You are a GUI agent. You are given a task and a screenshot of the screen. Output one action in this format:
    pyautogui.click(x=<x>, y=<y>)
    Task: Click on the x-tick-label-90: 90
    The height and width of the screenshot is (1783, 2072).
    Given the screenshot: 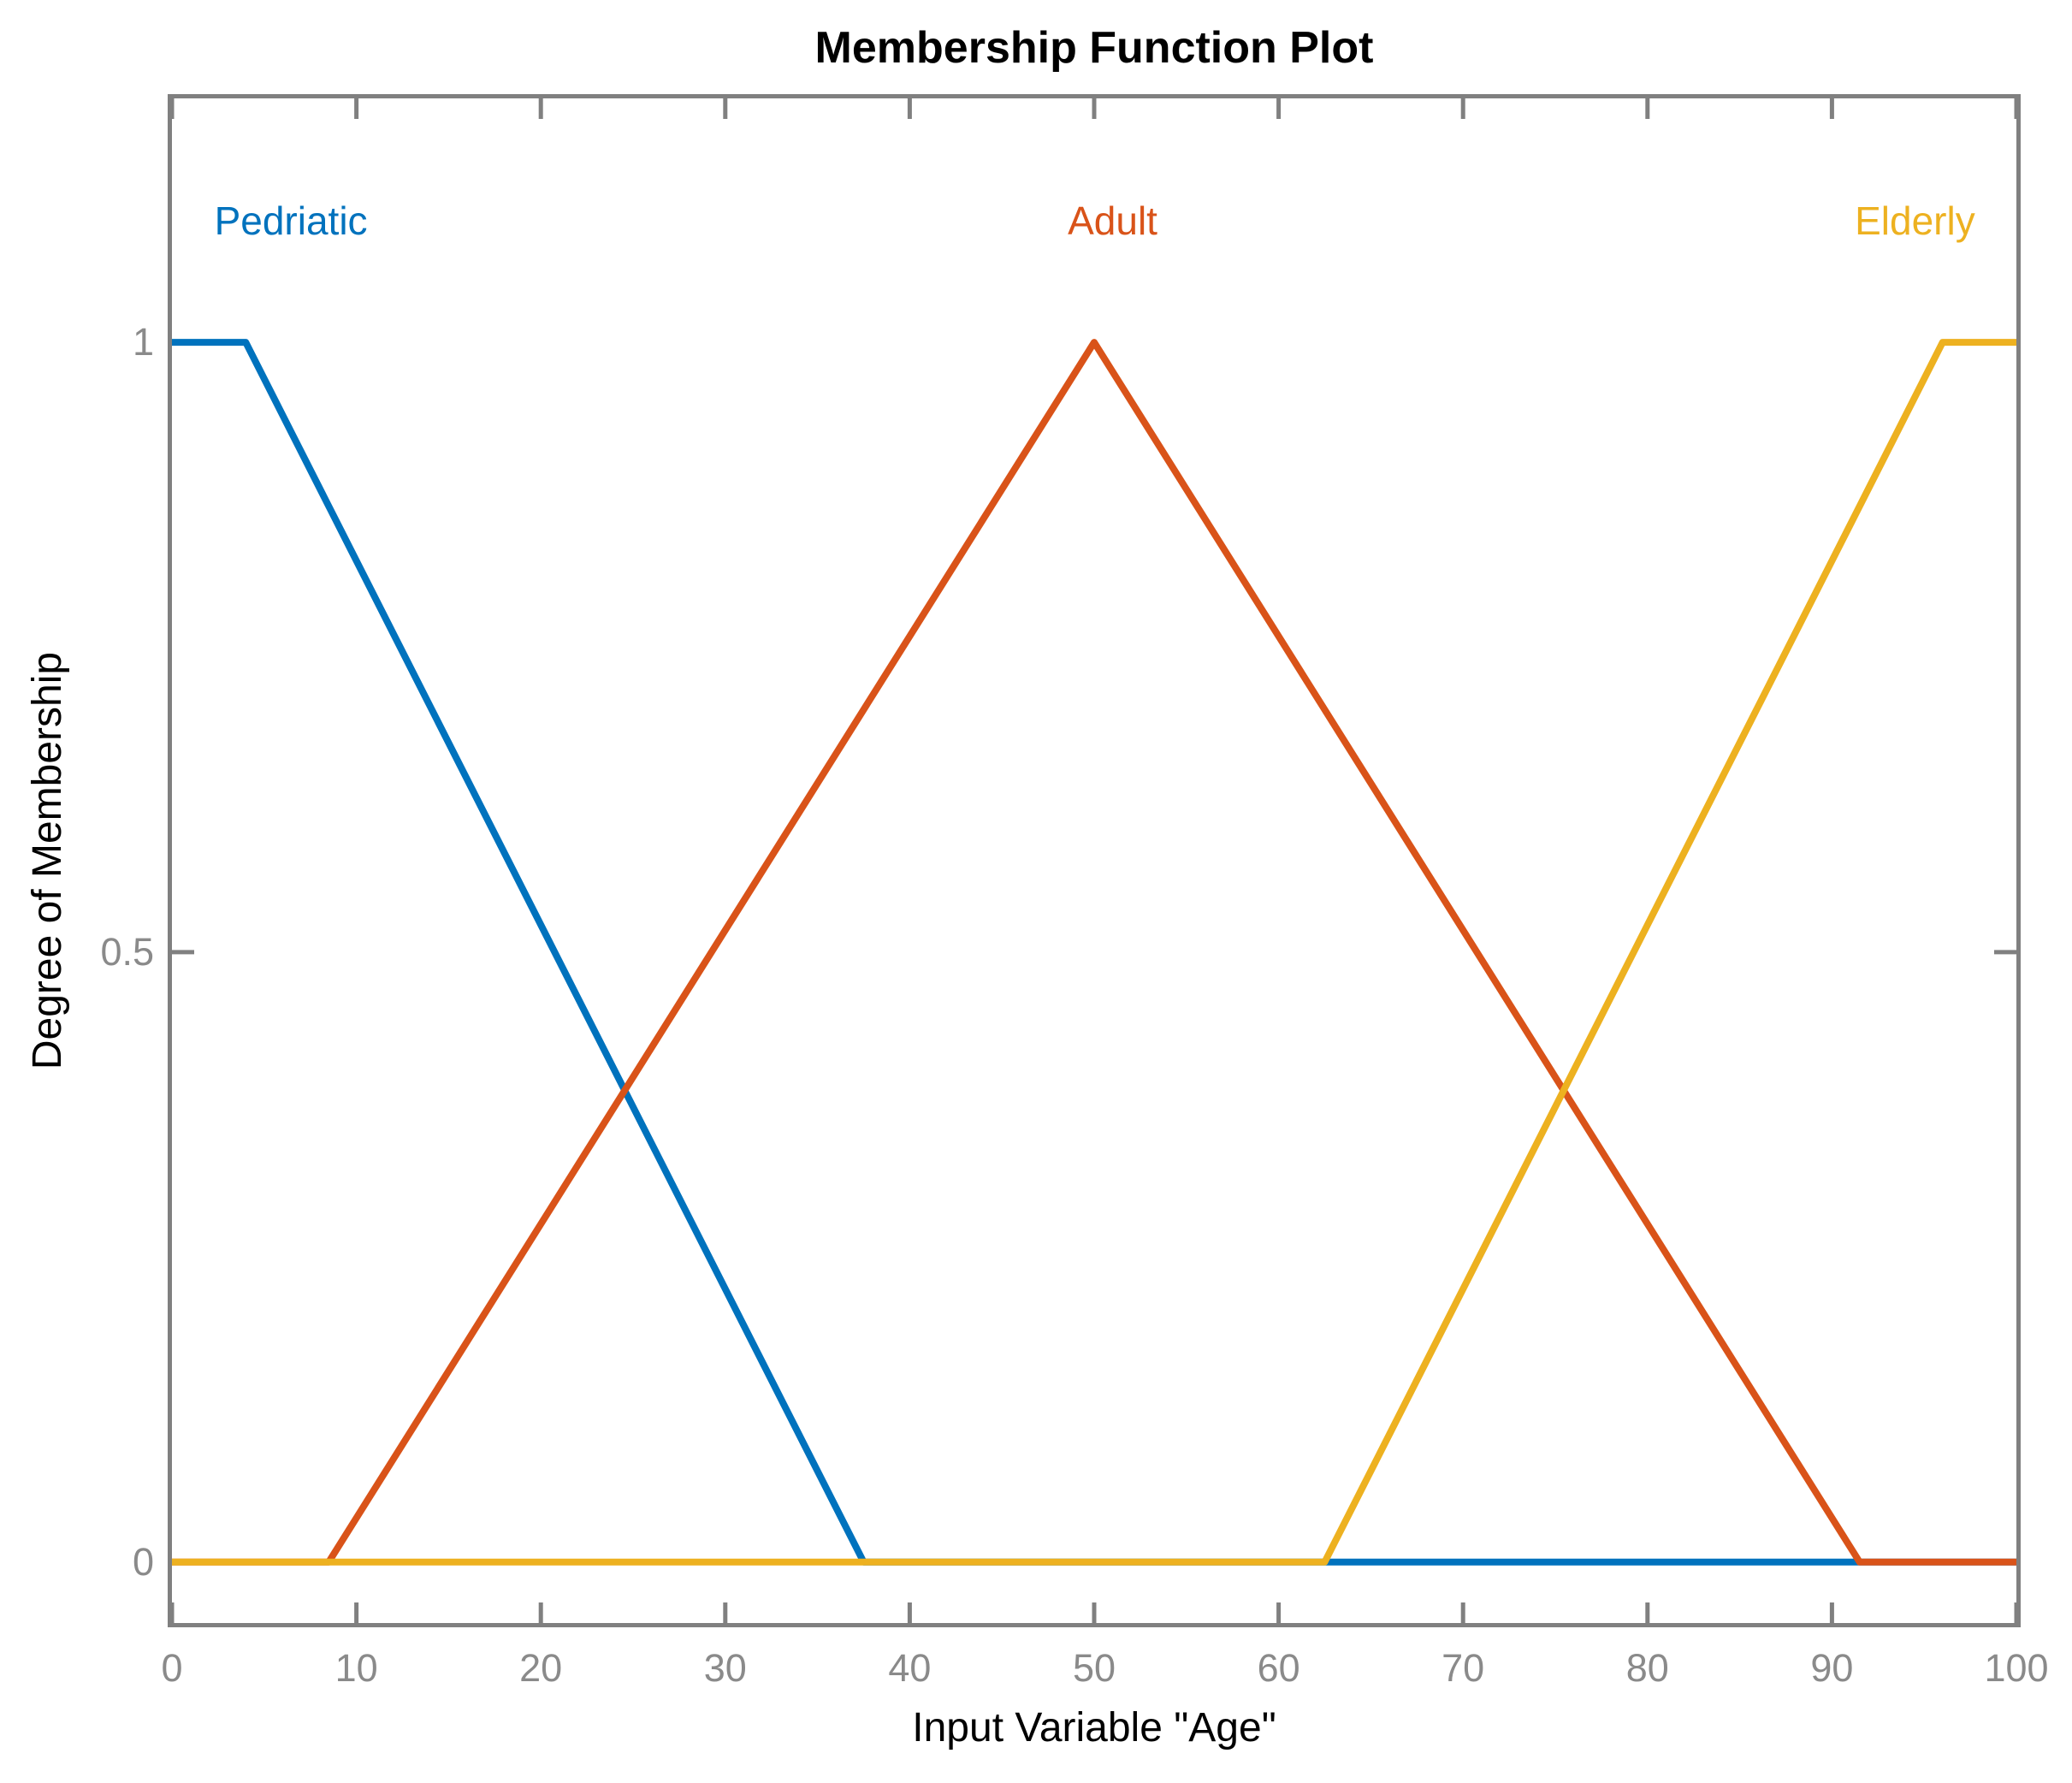 What is the action you would take?
    pyautogui.click(x=1832, y=1668)
    